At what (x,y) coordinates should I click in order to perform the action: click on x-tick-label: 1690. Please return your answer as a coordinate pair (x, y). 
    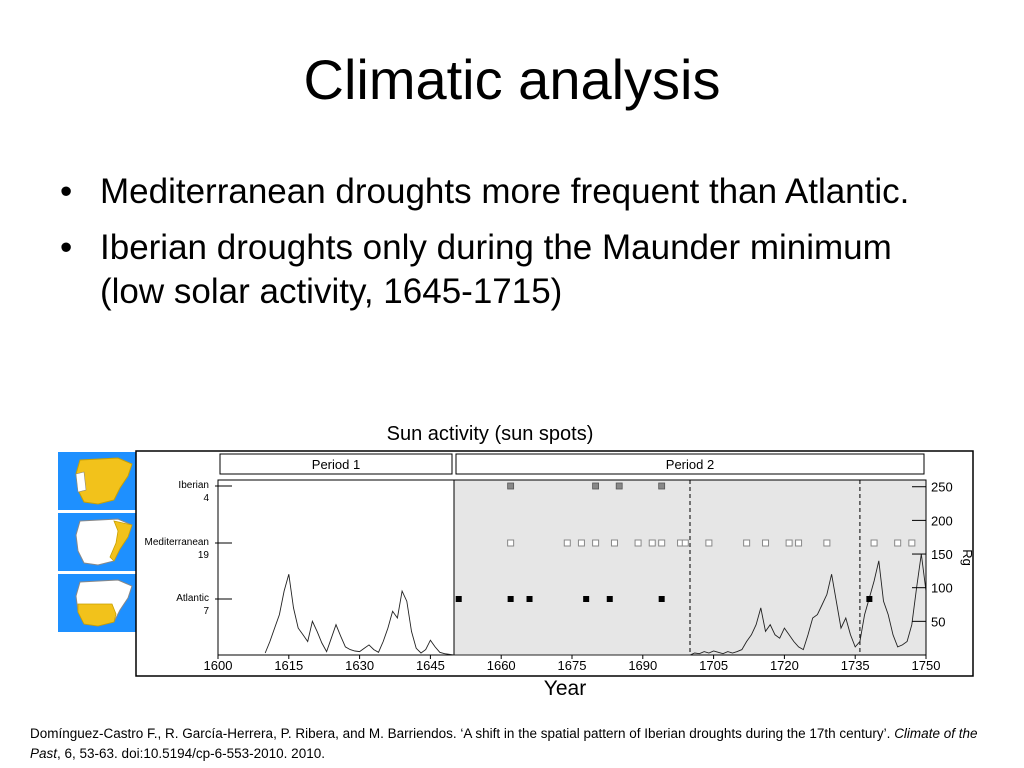
    Looking at the image, I should click on (642, 665).